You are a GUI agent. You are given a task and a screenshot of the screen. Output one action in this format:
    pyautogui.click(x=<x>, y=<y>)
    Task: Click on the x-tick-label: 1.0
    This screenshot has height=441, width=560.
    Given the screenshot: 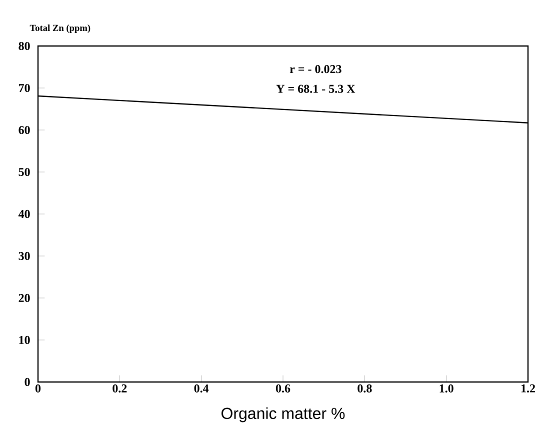 What is the action you would take?
    pyautogui.click(x=447, y=388)
    